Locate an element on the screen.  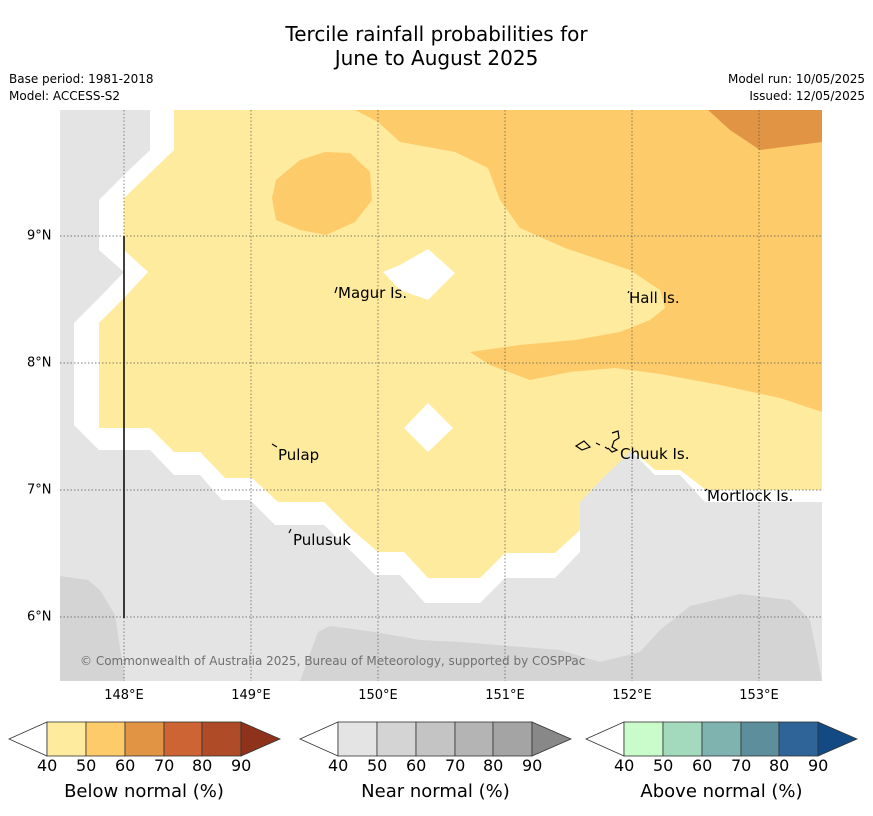
colorbar-above-title: Above normal (%) is located at coordinates (721, 791).